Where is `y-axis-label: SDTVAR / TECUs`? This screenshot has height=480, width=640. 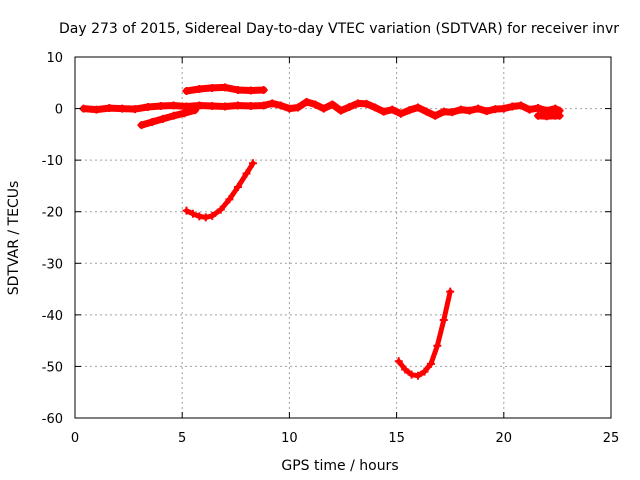
y-axis-label: SDTVAR / TECUs is located at coordinates (14, 238).